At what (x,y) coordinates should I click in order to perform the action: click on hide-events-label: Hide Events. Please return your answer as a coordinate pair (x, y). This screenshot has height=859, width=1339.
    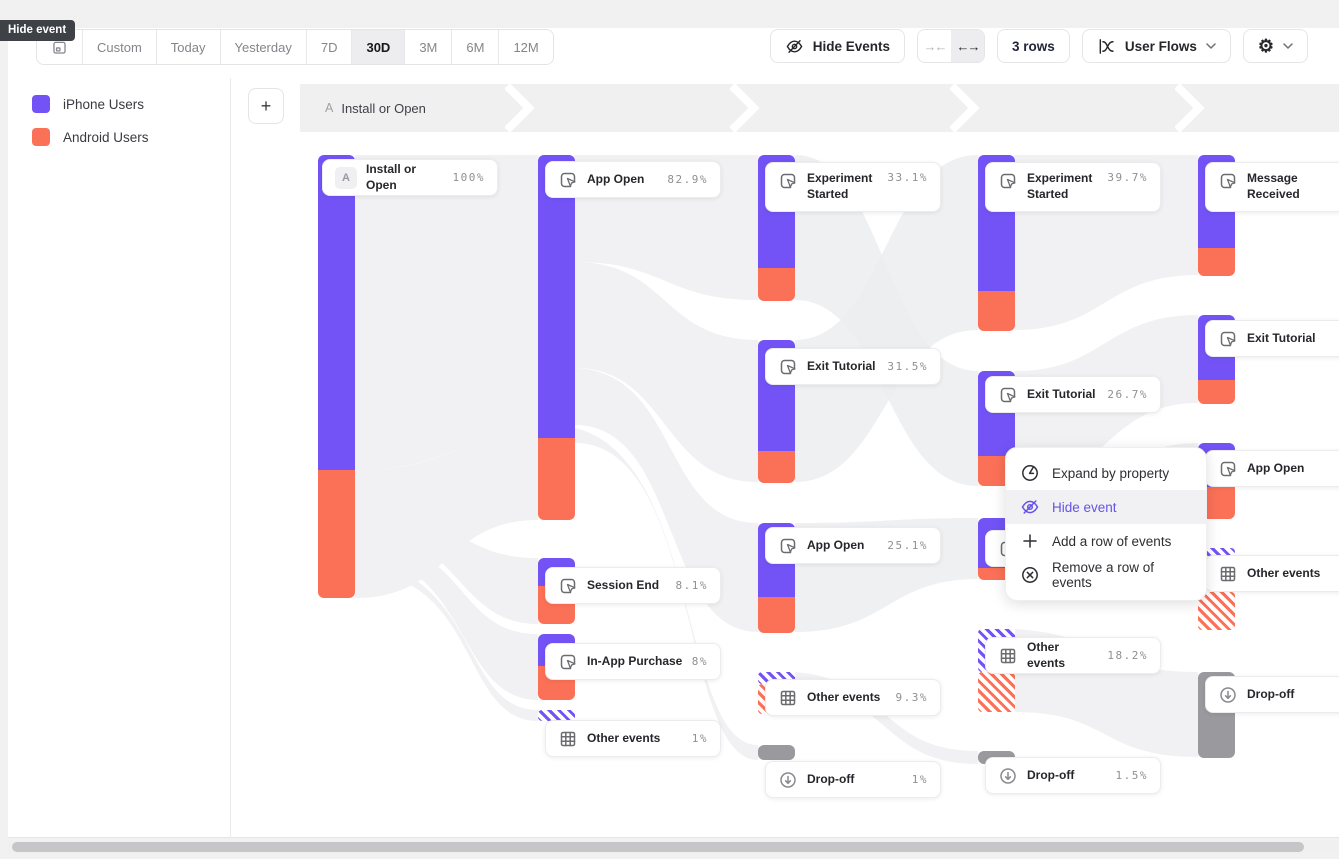
    Looking at the image, I should click on (851, 46).